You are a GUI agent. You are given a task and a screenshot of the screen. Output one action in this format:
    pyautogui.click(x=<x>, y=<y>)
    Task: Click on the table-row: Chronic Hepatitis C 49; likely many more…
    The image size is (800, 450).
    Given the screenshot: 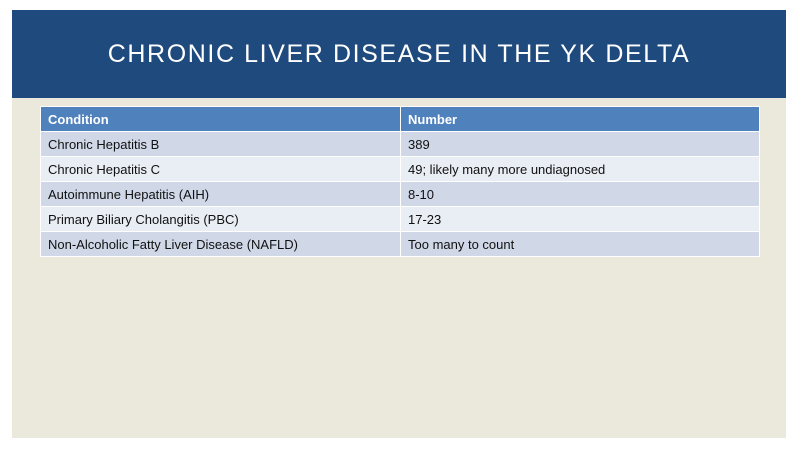 What is the action you would take?
    pyautogui.click(x=400, y=169)
    